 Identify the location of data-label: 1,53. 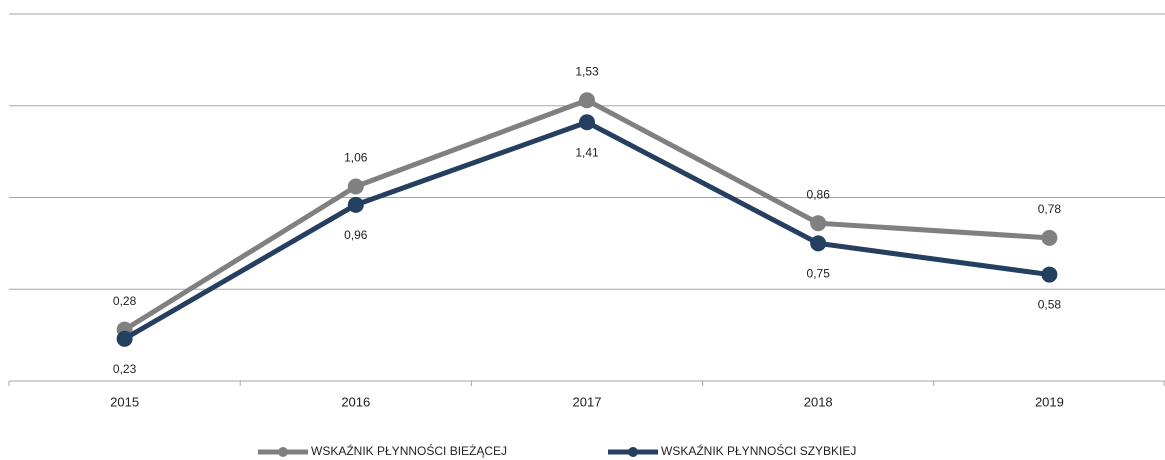
(587, 71).